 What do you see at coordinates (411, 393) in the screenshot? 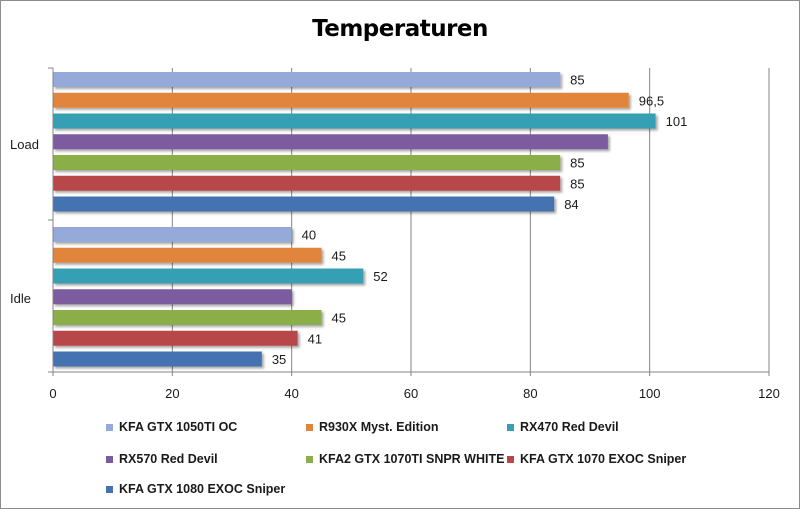
I see `x-tick-label: 60` at bounding box center [411, 393].